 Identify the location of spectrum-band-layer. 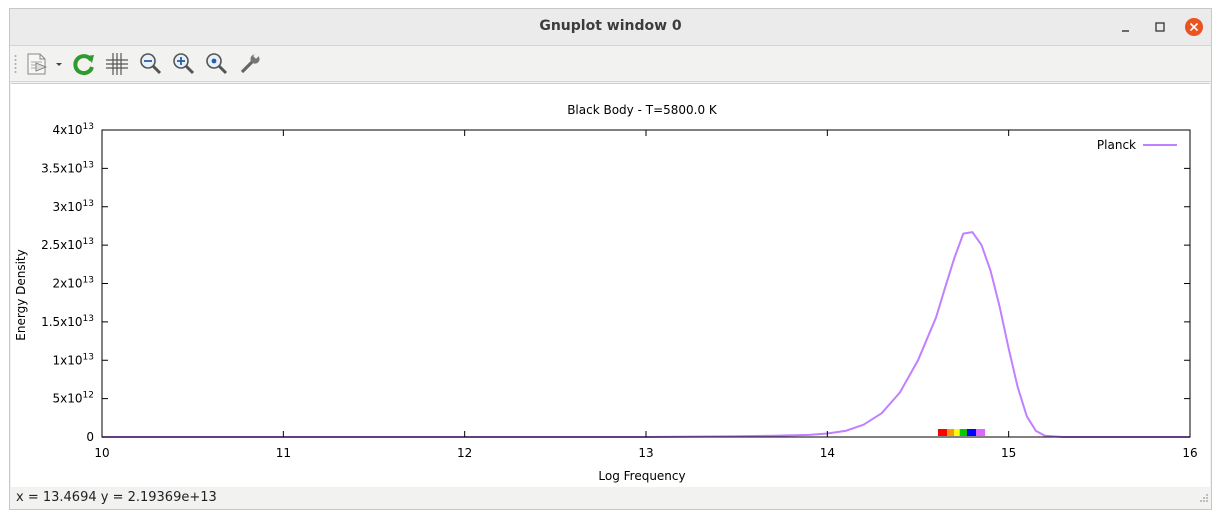
(961, 432).